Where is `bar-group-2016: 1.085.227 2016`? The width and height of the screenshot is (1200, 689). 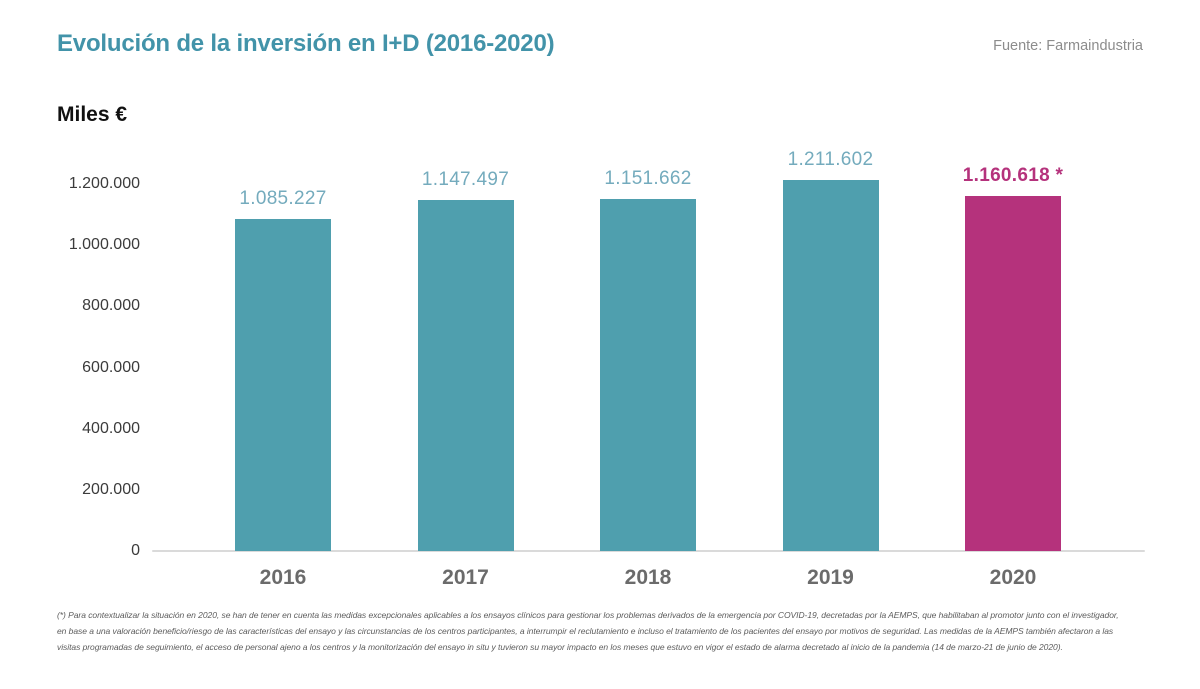
bar-group-2016: 1.085.227 2016 is located at coordinates (283, 386).